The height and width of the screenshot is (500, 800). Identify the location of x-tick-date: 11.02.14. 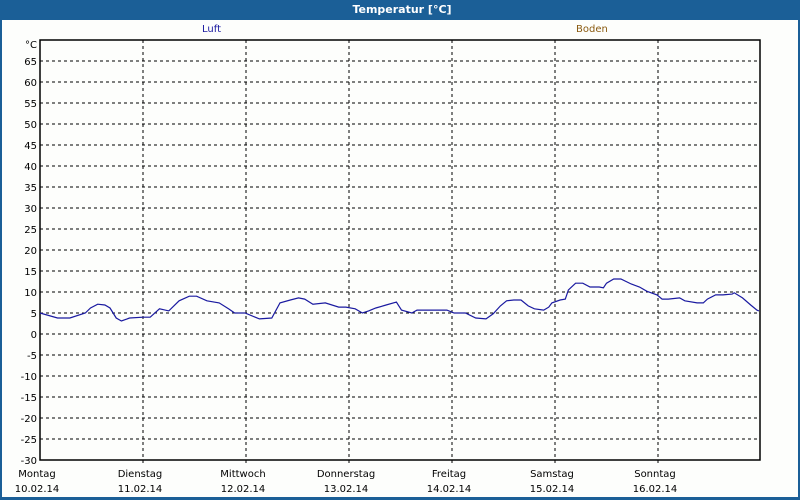
(140, 489).